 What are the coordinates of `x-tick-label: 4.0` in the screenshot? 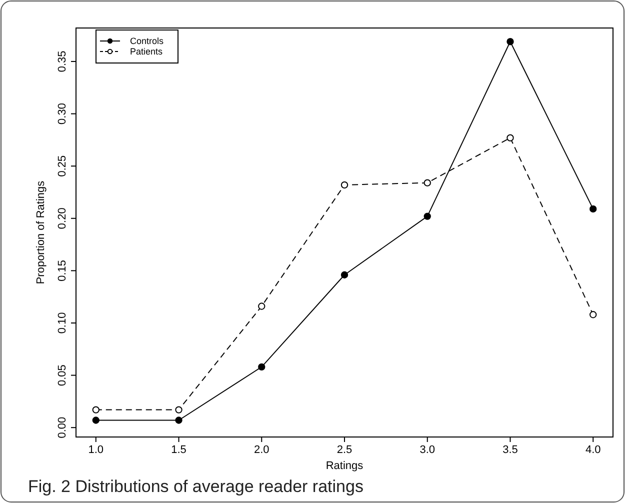 It's located at (593, 450).